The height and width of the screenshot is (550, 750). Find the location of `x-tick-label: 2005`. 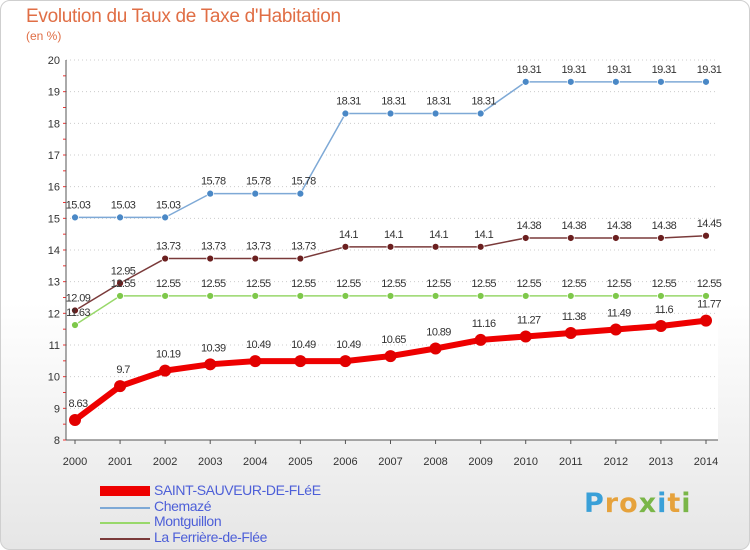

x-tick-label: 2005 is located at coordinates (300, 462).